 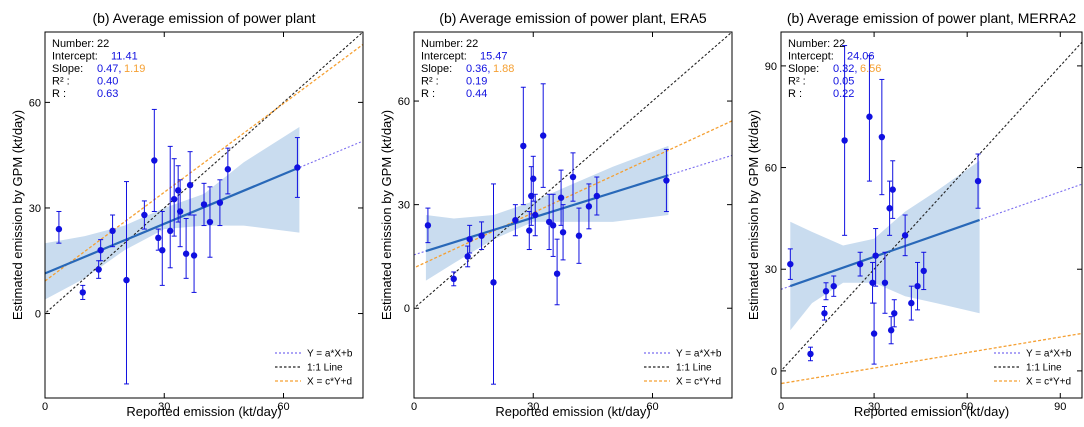 I want to click on x-tick-label: 30, so click(x=164, y=407).